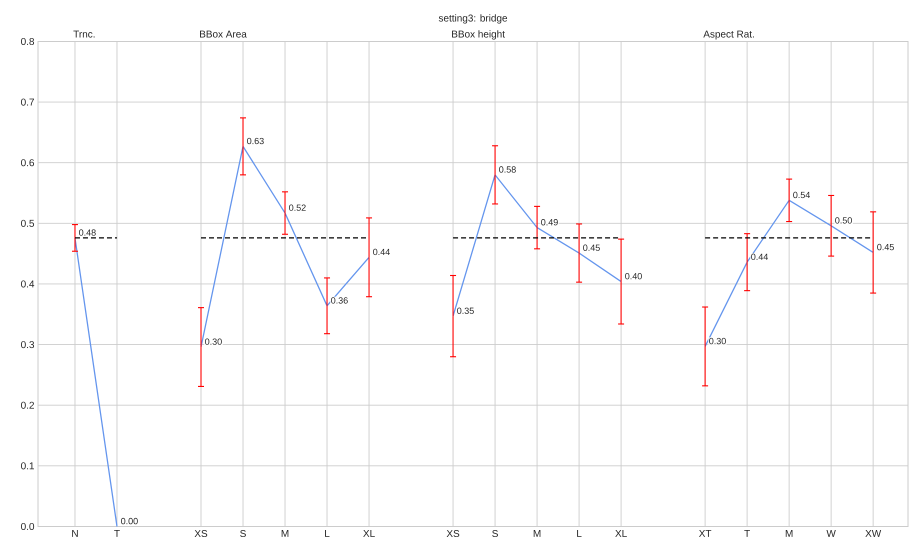 The width and height of the screenshot is (909, 546). What do you see at coordinates (478, 35) in the screenshot?
I see `text: BBox height` at bounding box center [478, 35].